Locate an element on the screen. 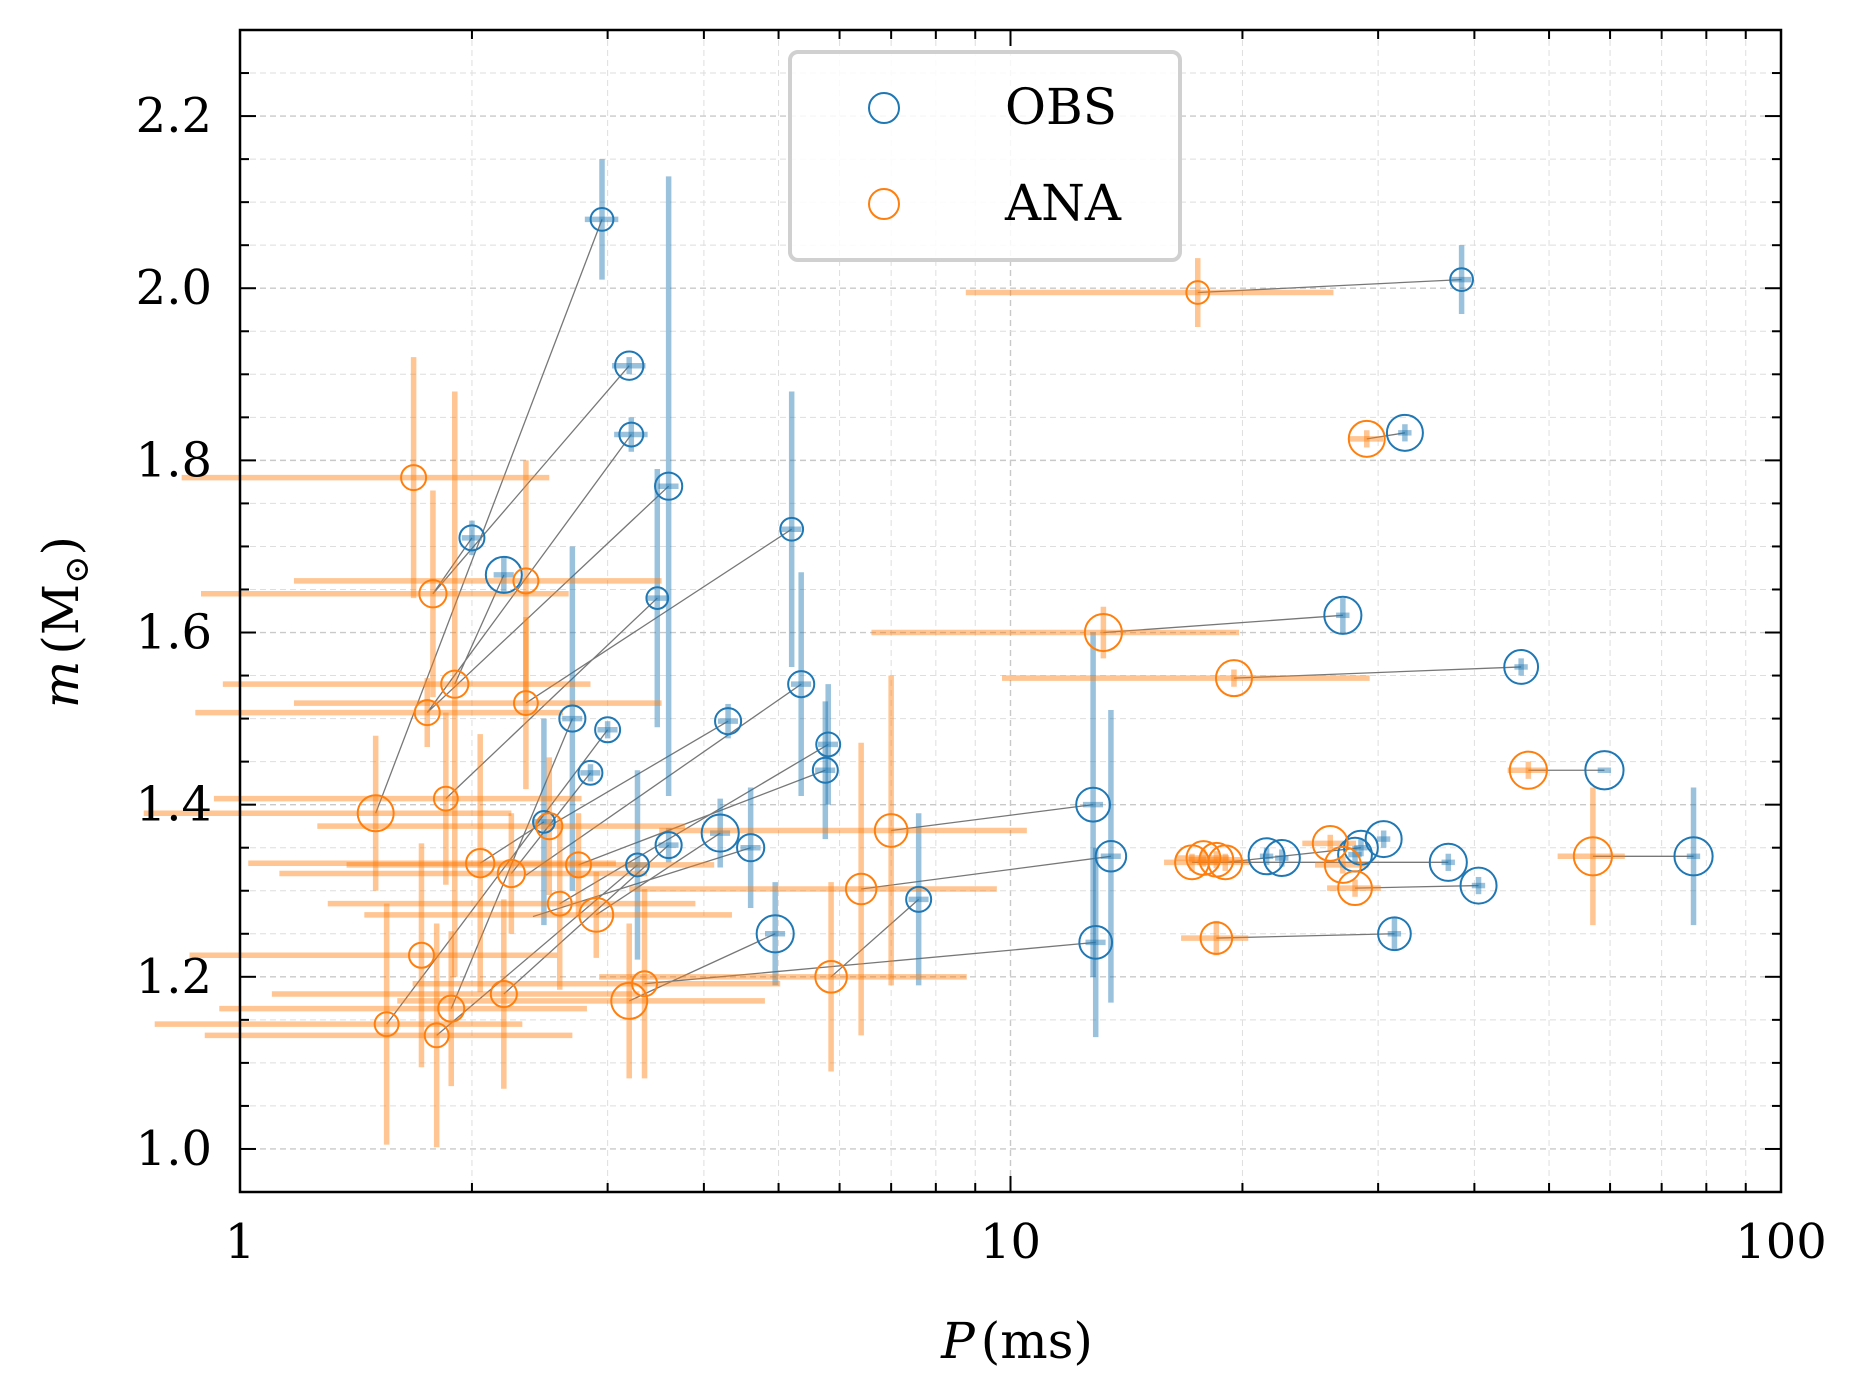 The width and height of the screenshot is (1853, 1400). x-axis-symbol: P is located at coordinates (958, 1341).